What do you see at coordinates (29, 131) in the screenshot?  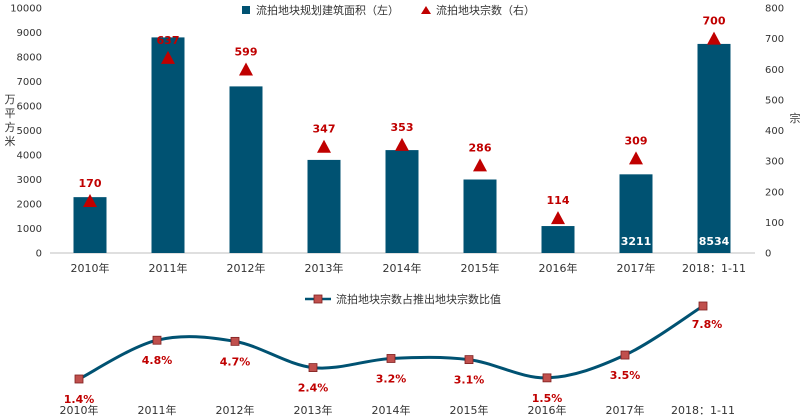 I see `left-tick-label: 5000` at bounding box center [29, 131].